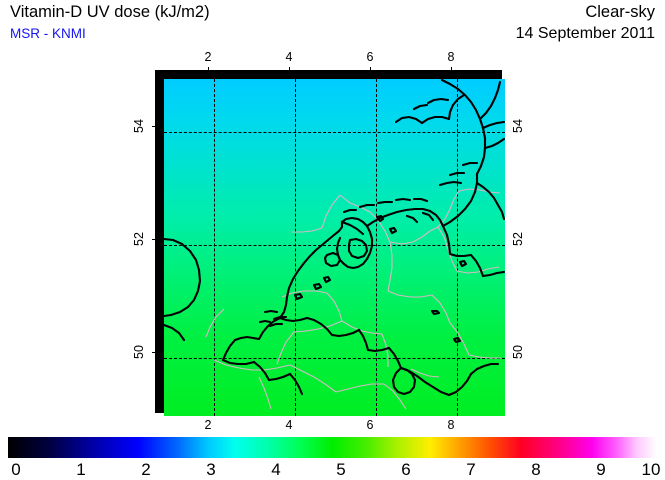  I want to click on colorbar-label-3: 3, so click(211, 469).